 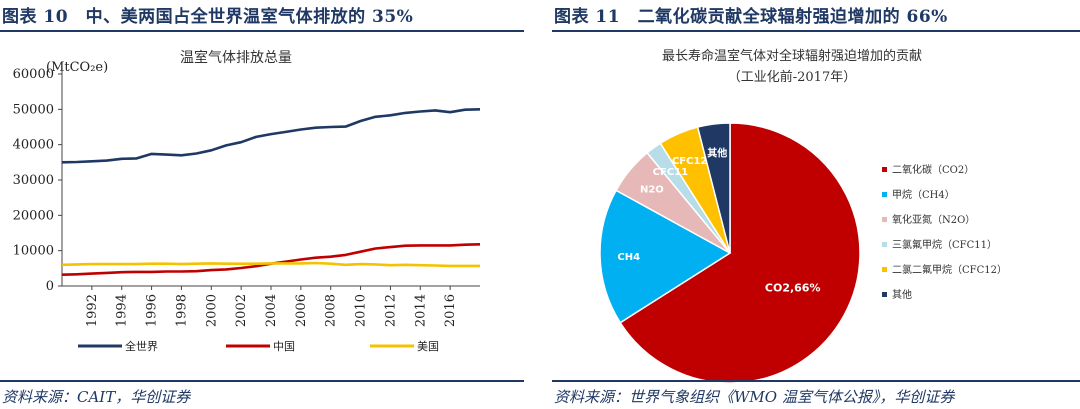 I want to click on y-tick-label: 40000, so click(x=33, y=145).